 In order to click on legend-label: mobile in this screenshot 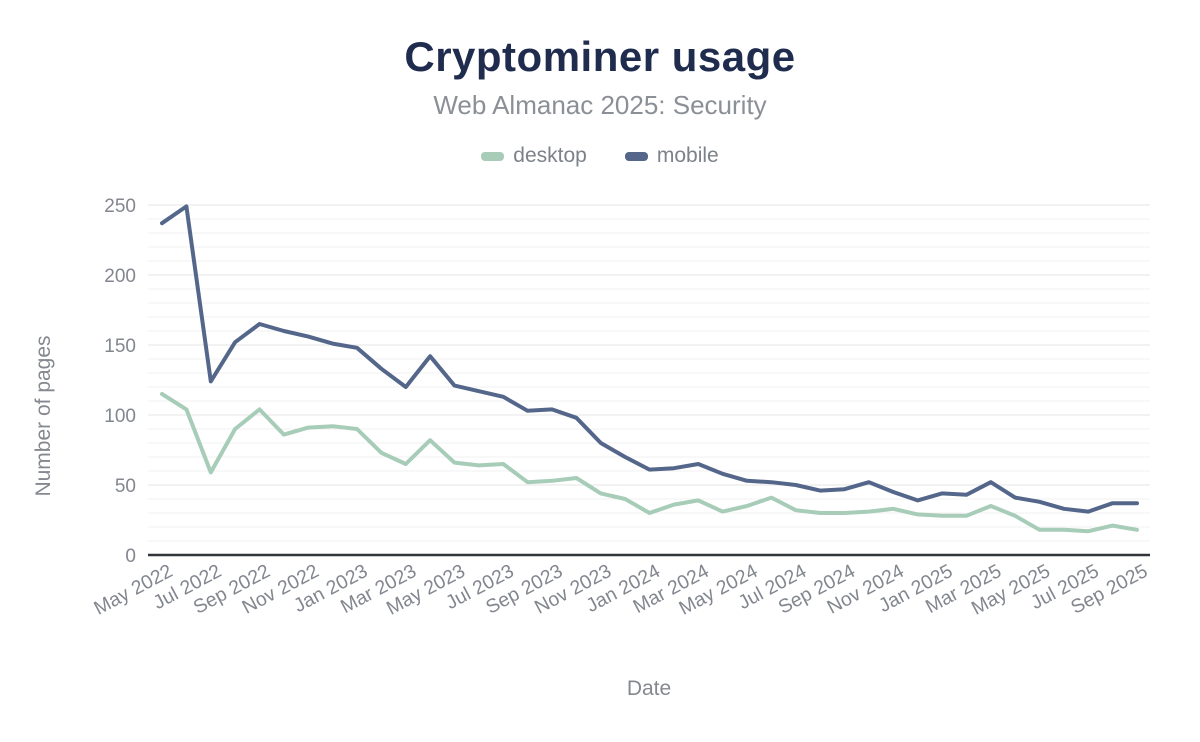, I will do `click(687, 155)`.